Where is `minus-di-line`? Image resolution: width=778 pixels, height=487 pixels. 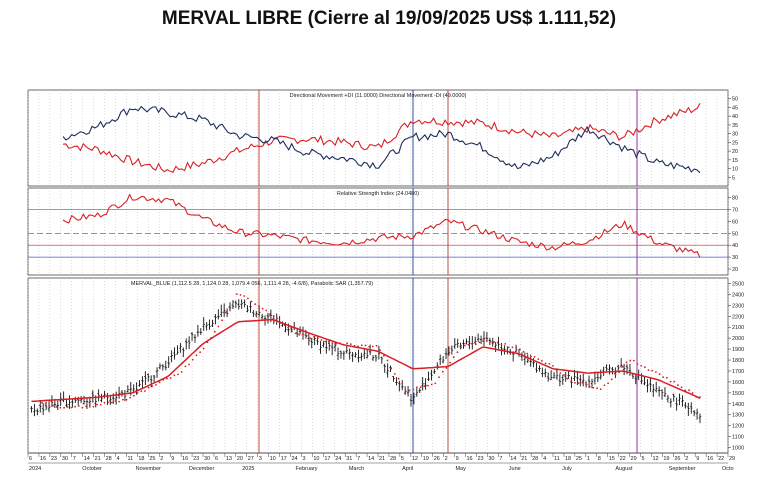
minus-di-line is located at coordinates (381, 139).